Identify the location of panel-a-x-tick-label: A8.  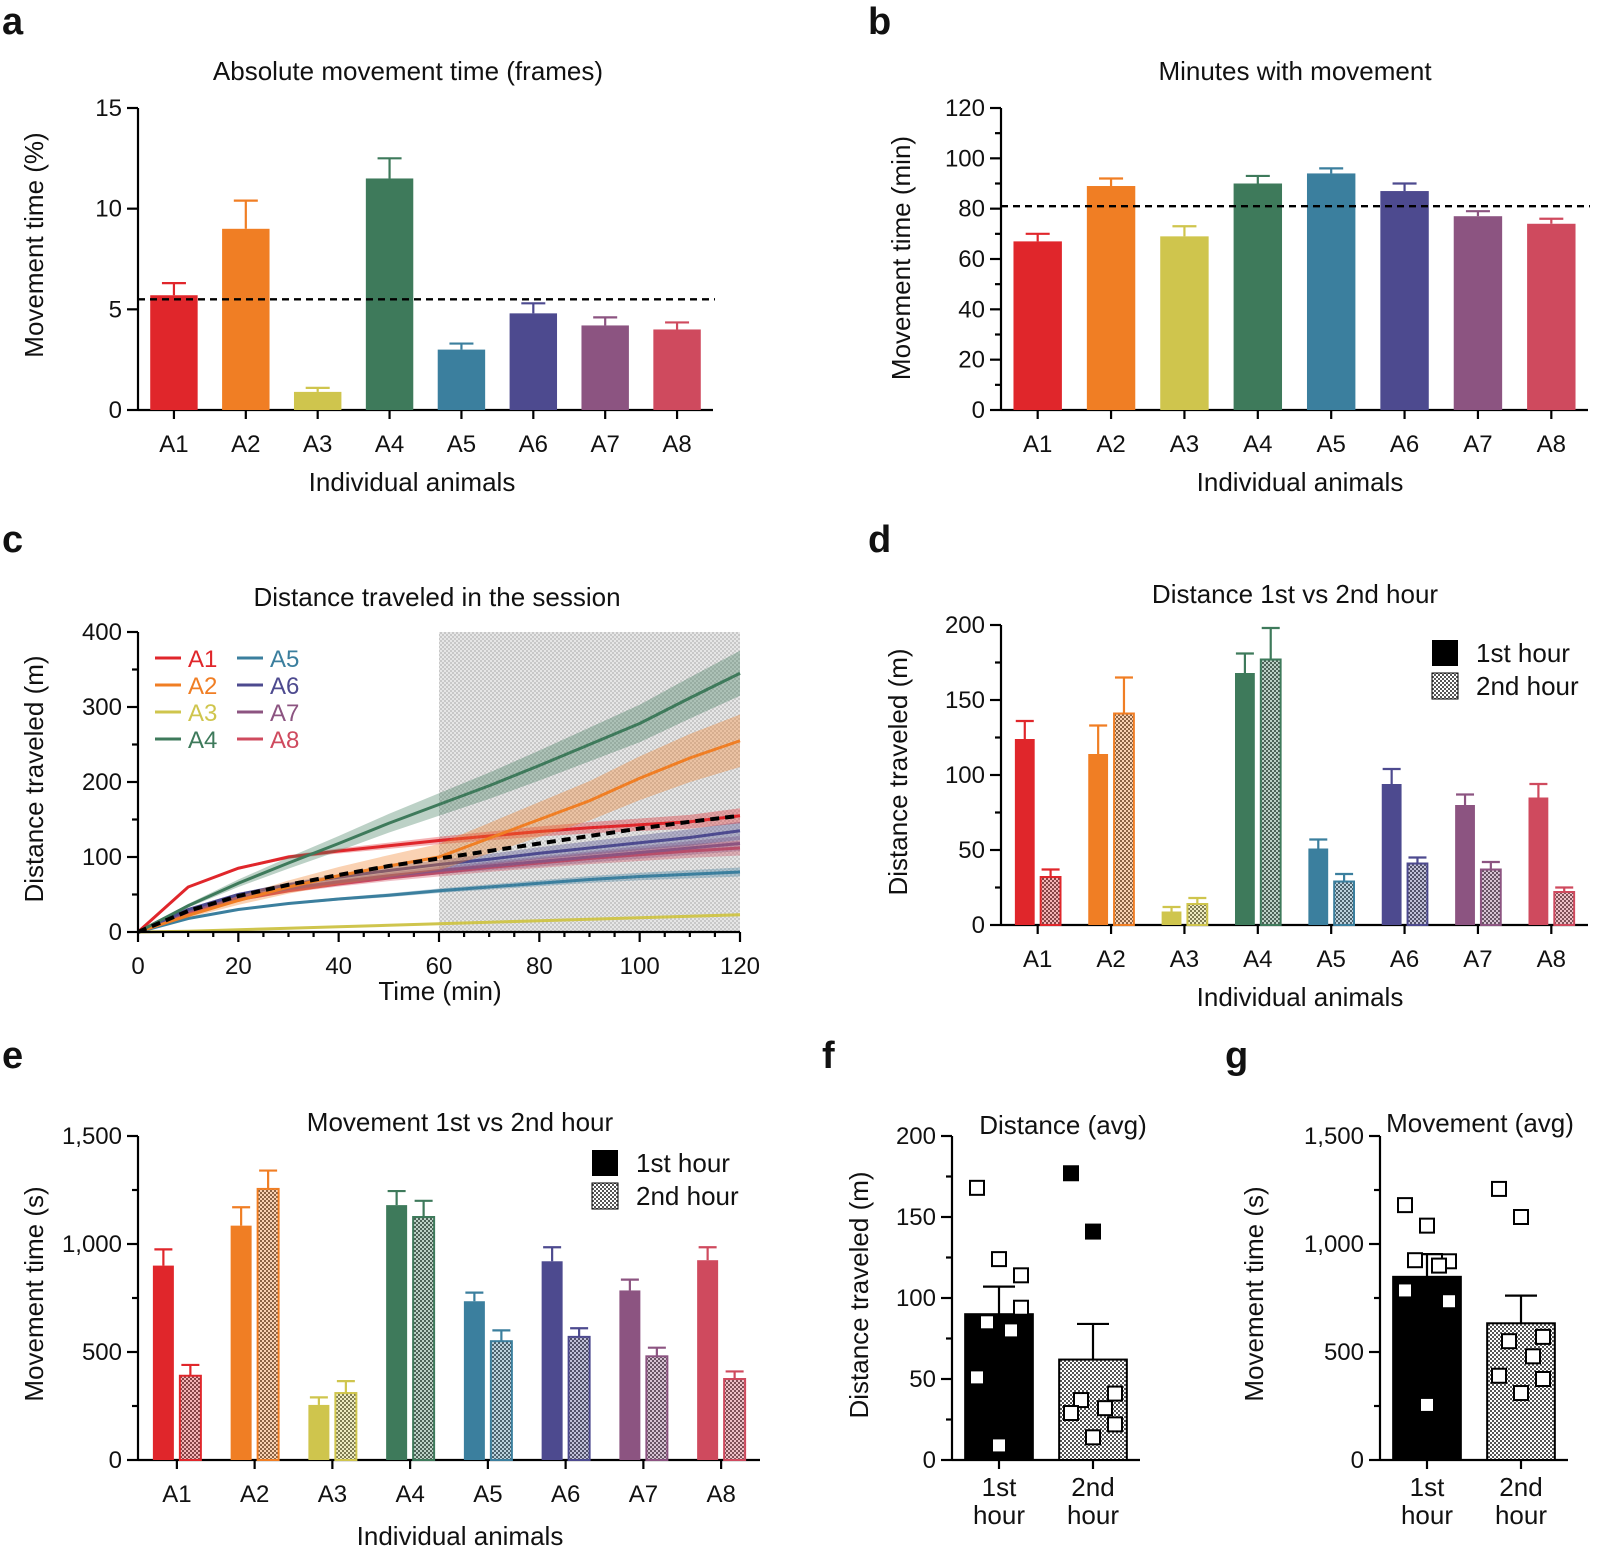
(676, 444).